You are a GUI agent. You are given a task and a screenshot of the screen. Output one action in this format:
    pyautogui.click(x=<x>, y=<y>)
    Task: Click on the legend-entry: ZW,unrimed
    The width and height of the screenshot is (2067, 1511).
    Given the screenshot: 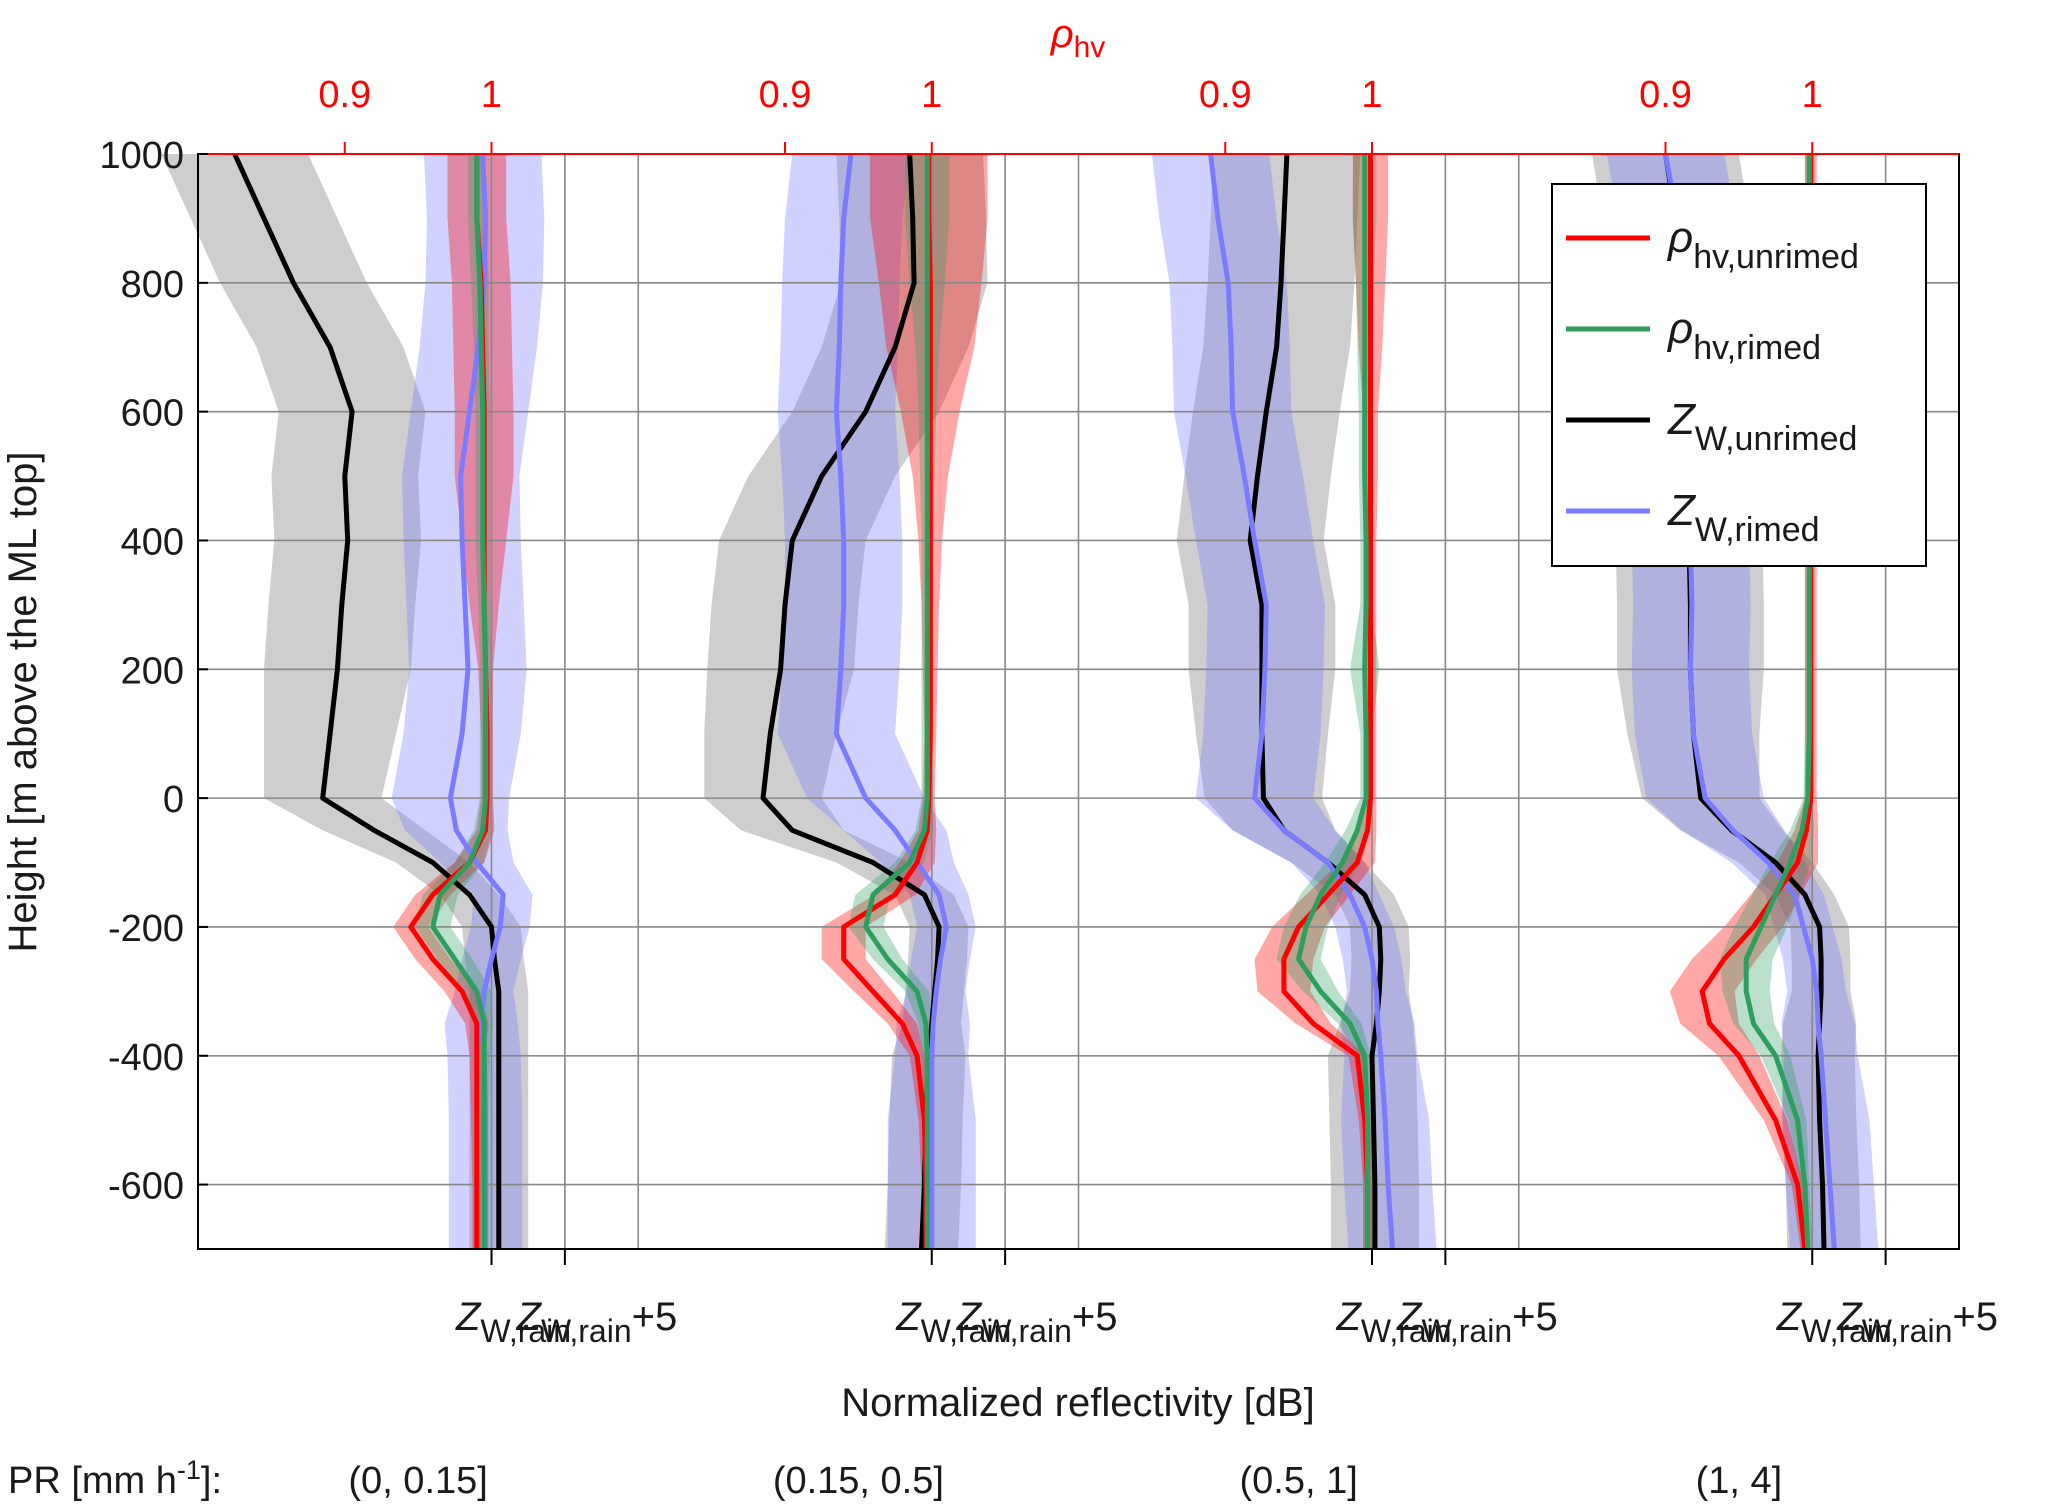 What is the action you would take?
    pyautogui.click(x=1762, y=426)
    